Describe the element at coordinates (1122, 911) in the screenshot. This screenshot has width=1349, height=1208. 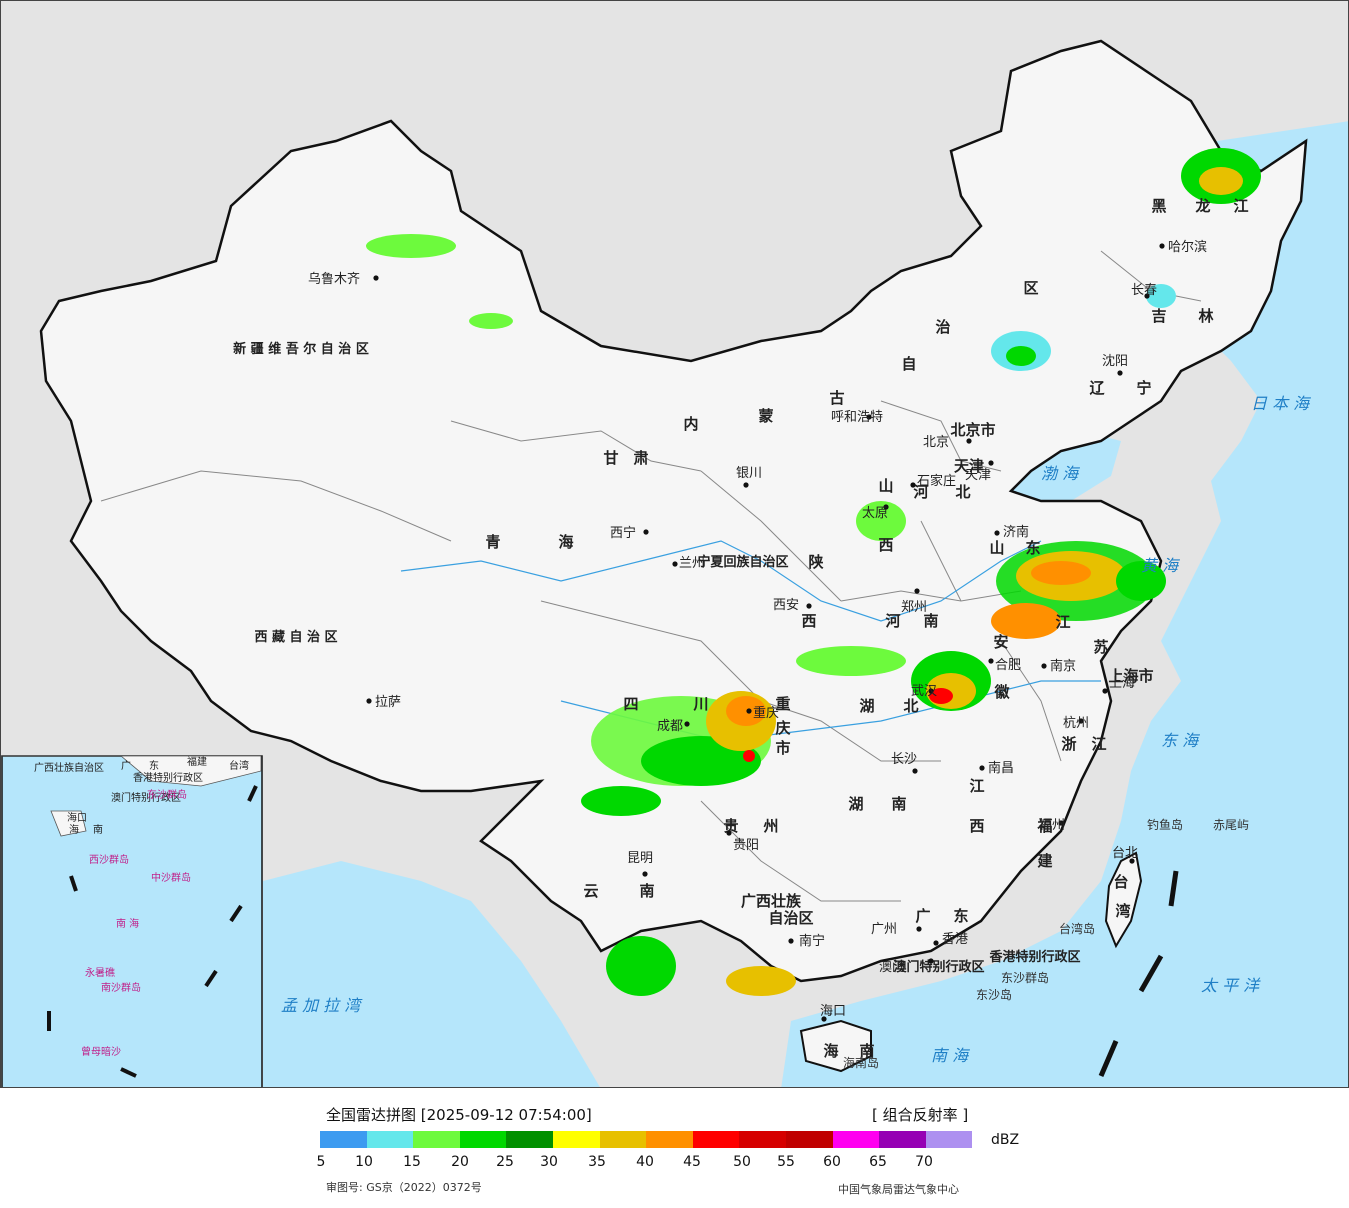
I see `province-label: 湾` at that location.